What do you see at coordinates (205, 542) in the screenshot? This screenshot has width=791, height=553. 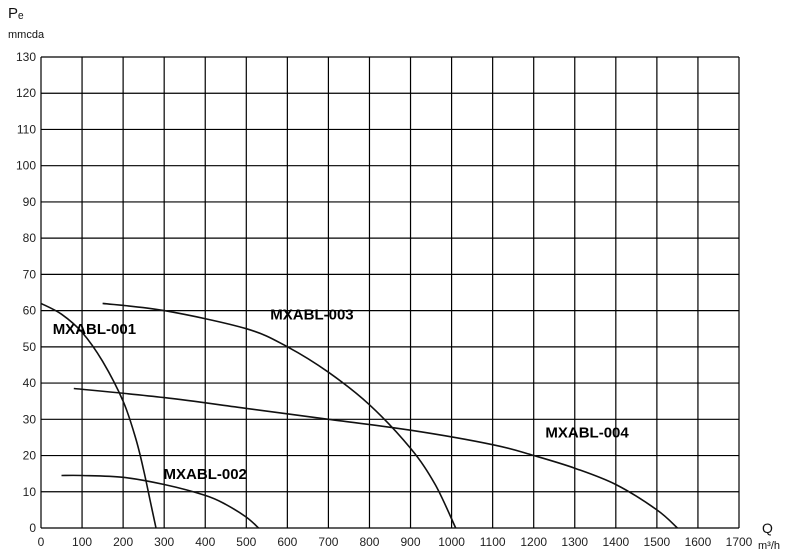 I see `x-tick-label: 400` at bounding box center [205, 542].